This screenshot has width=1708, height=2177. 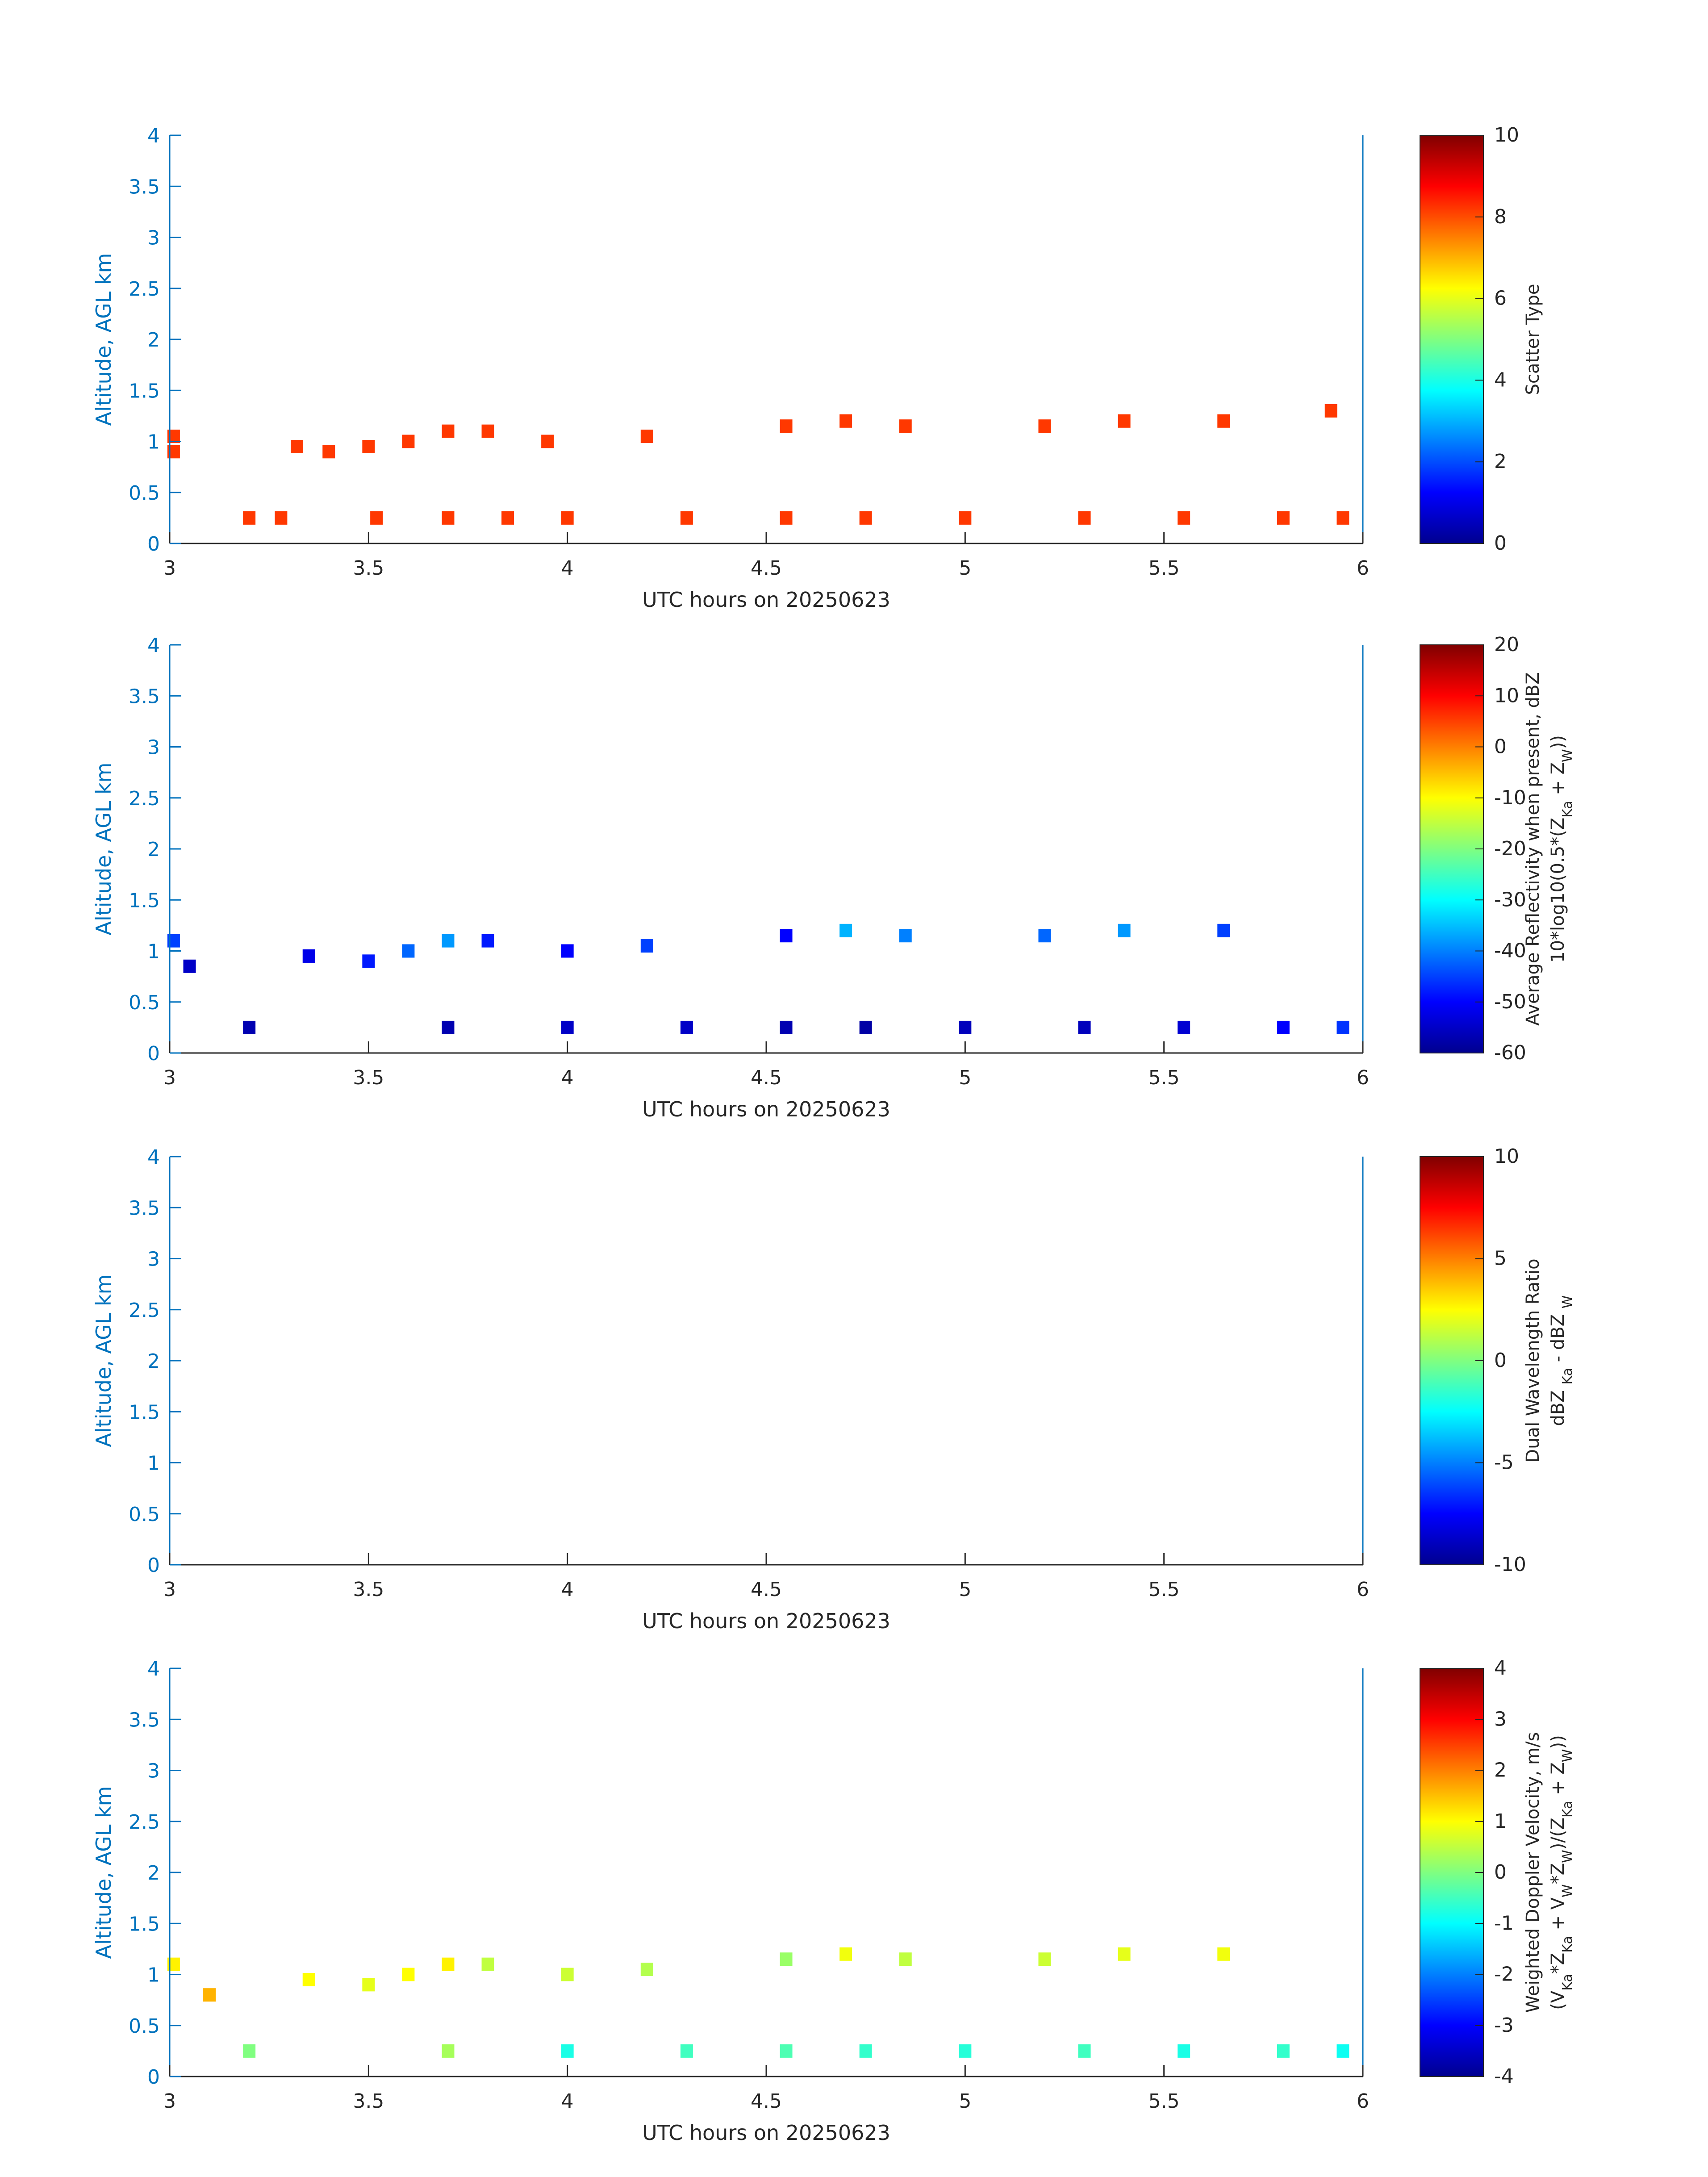 What do you see at coordinates (368, 1589) in the screenshot?
I see `x-tick-label: 3.5` at bounding box center [368, 1589].